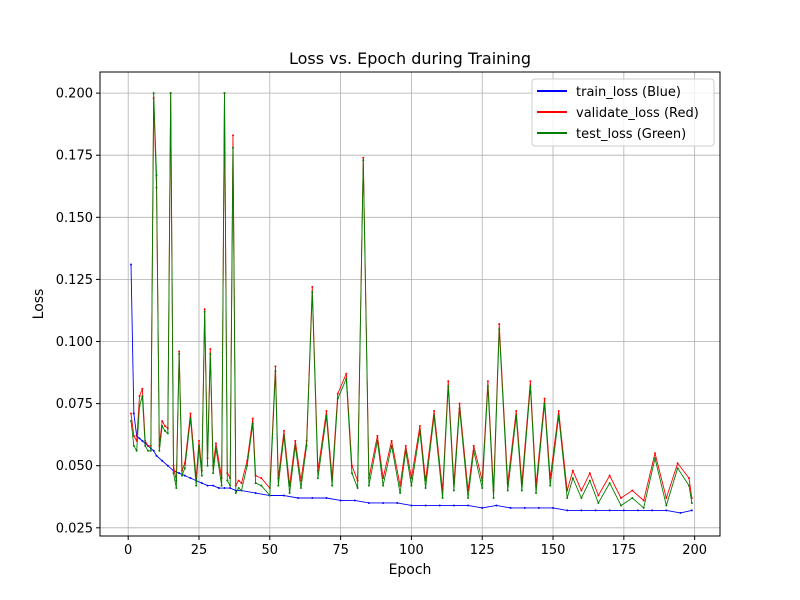 The width and height of the screenshot is (800, 600). I want to click on x-axis-label: Epoch, so click(410, 570).